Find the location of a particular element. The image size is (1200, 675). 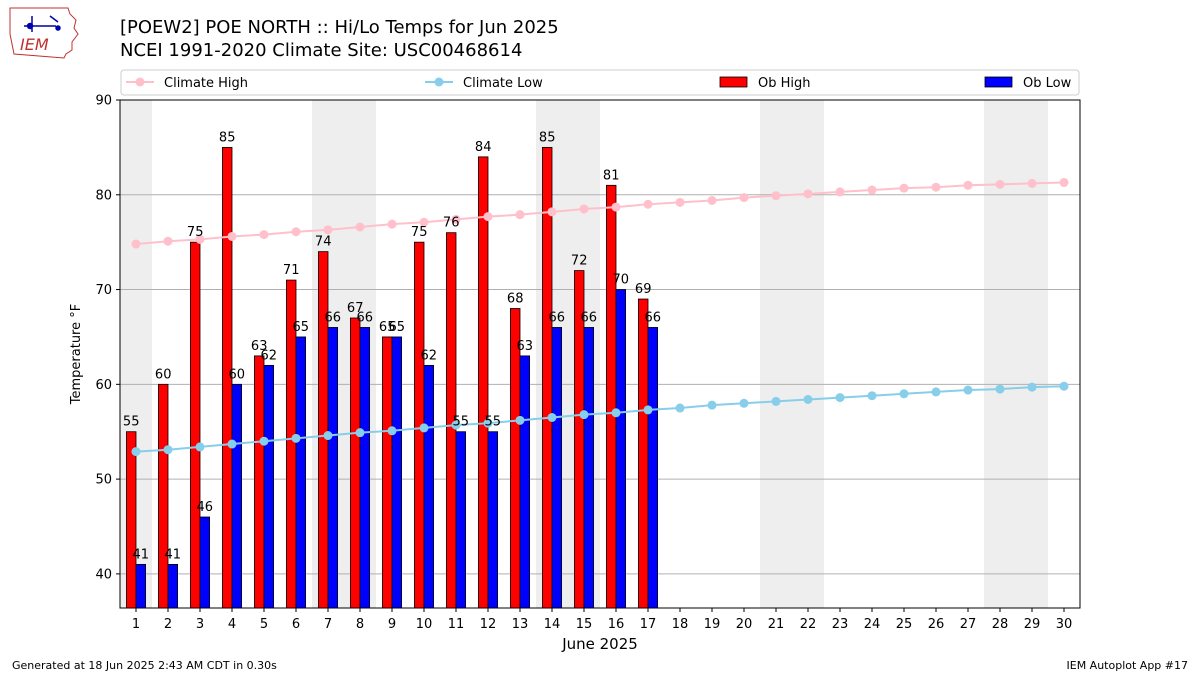

ob-low-label-17: 66 is located at coordinates (653, 317).